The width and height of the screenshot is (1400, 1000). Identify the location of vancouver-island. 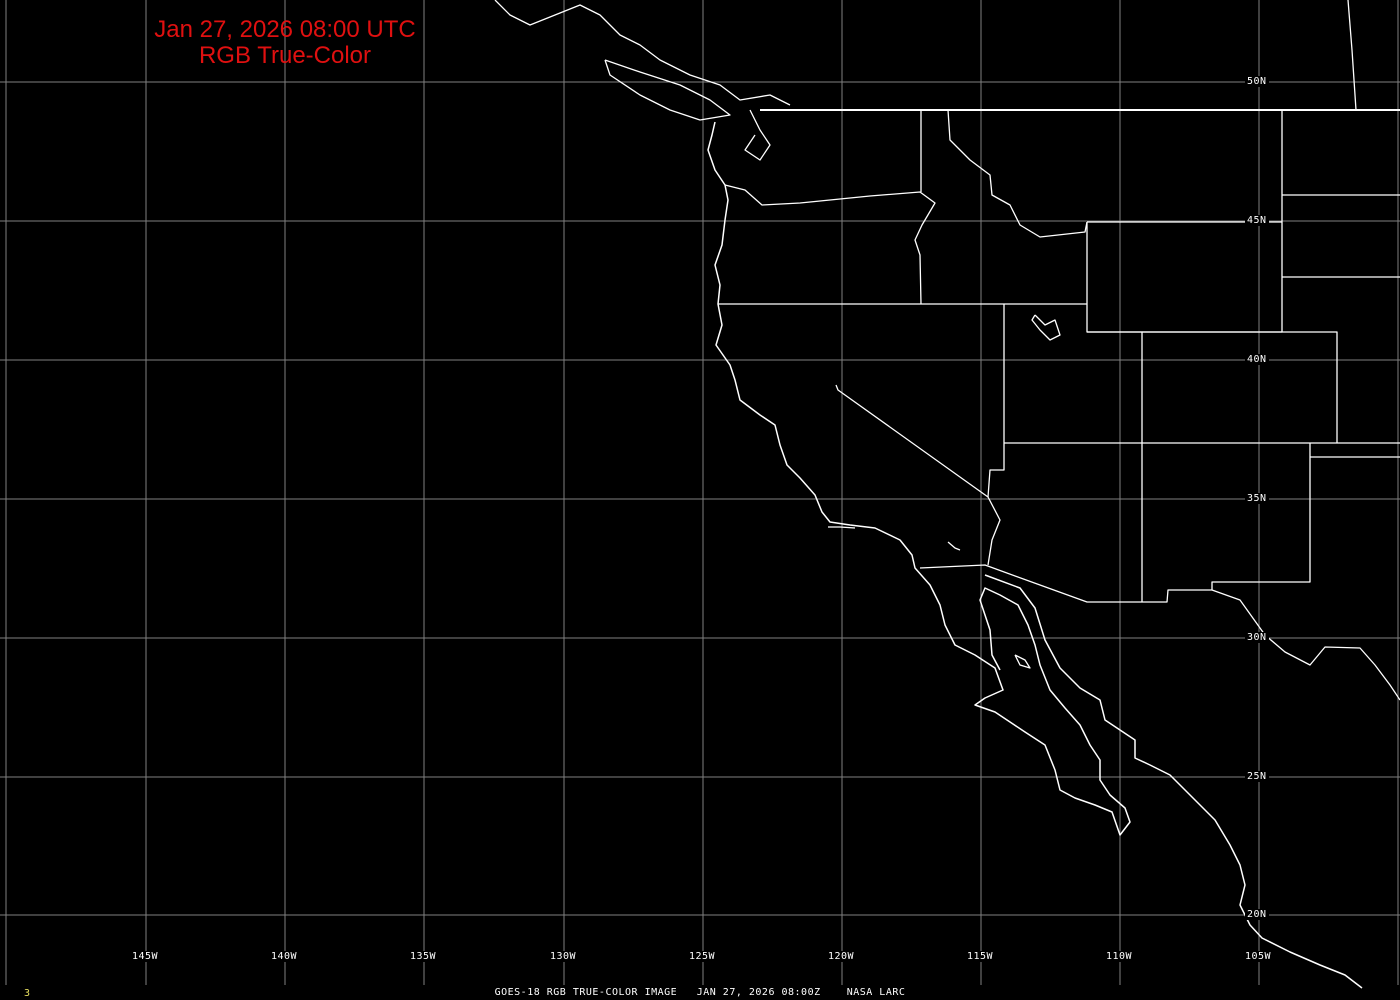
(667, 90).